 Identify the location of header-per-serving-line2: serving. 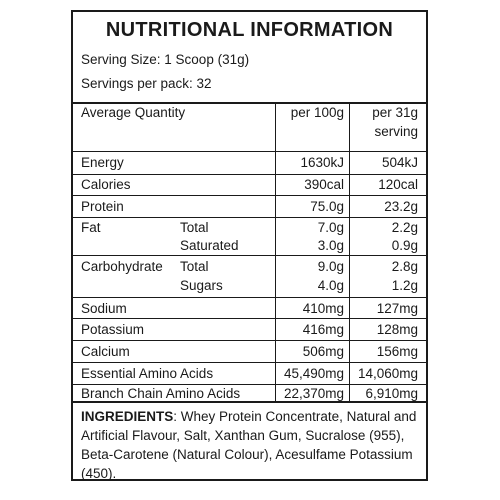
(396, 131).